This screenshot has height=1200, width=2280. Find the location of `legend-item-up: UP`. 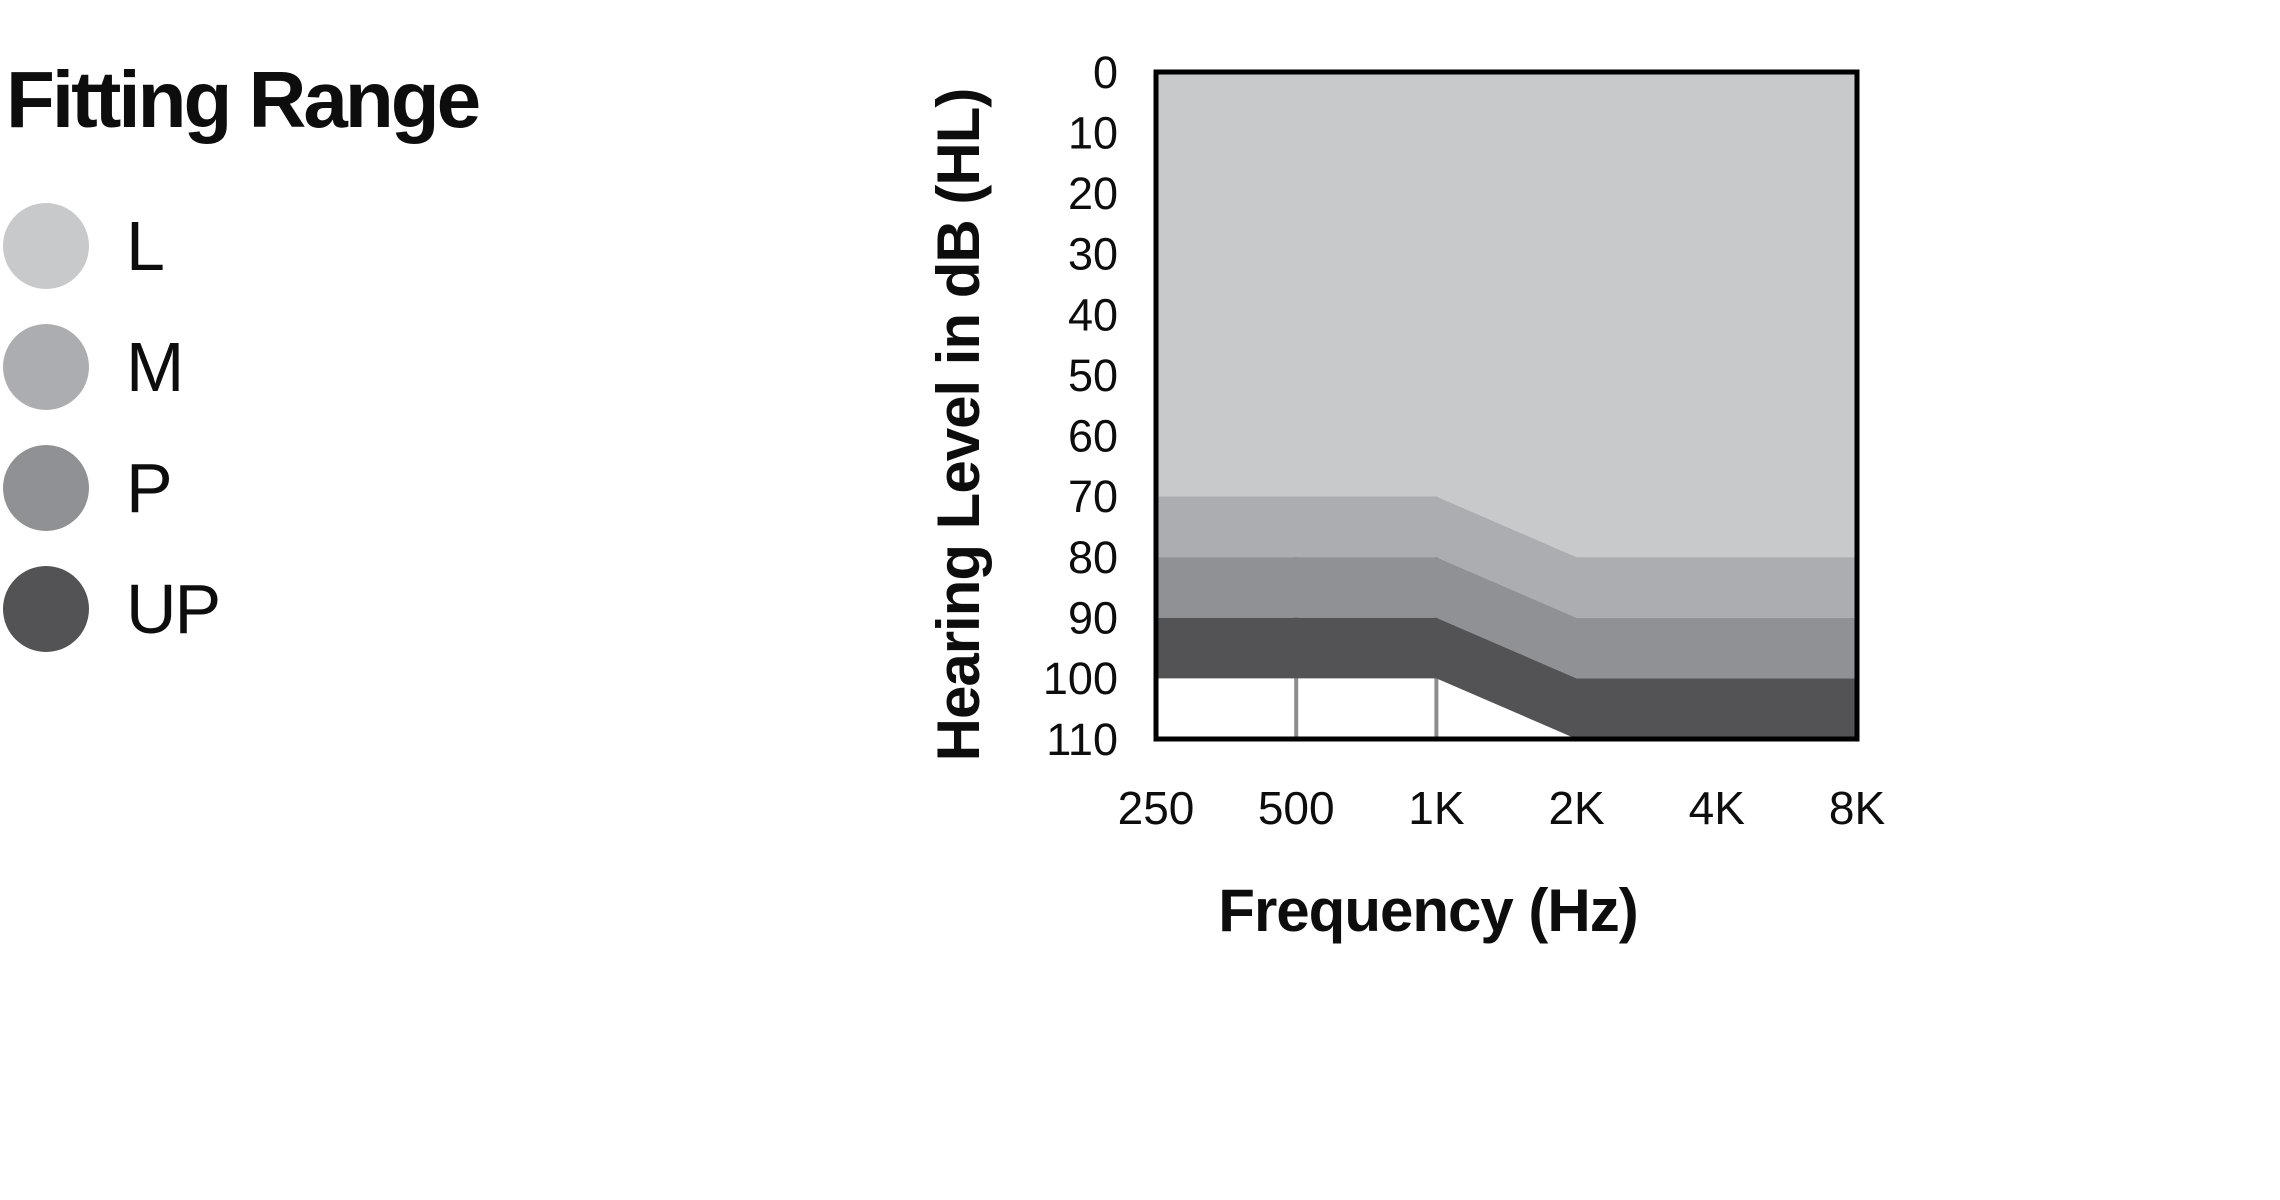

legend-item-up: UP is located at coordinates (112, 609).